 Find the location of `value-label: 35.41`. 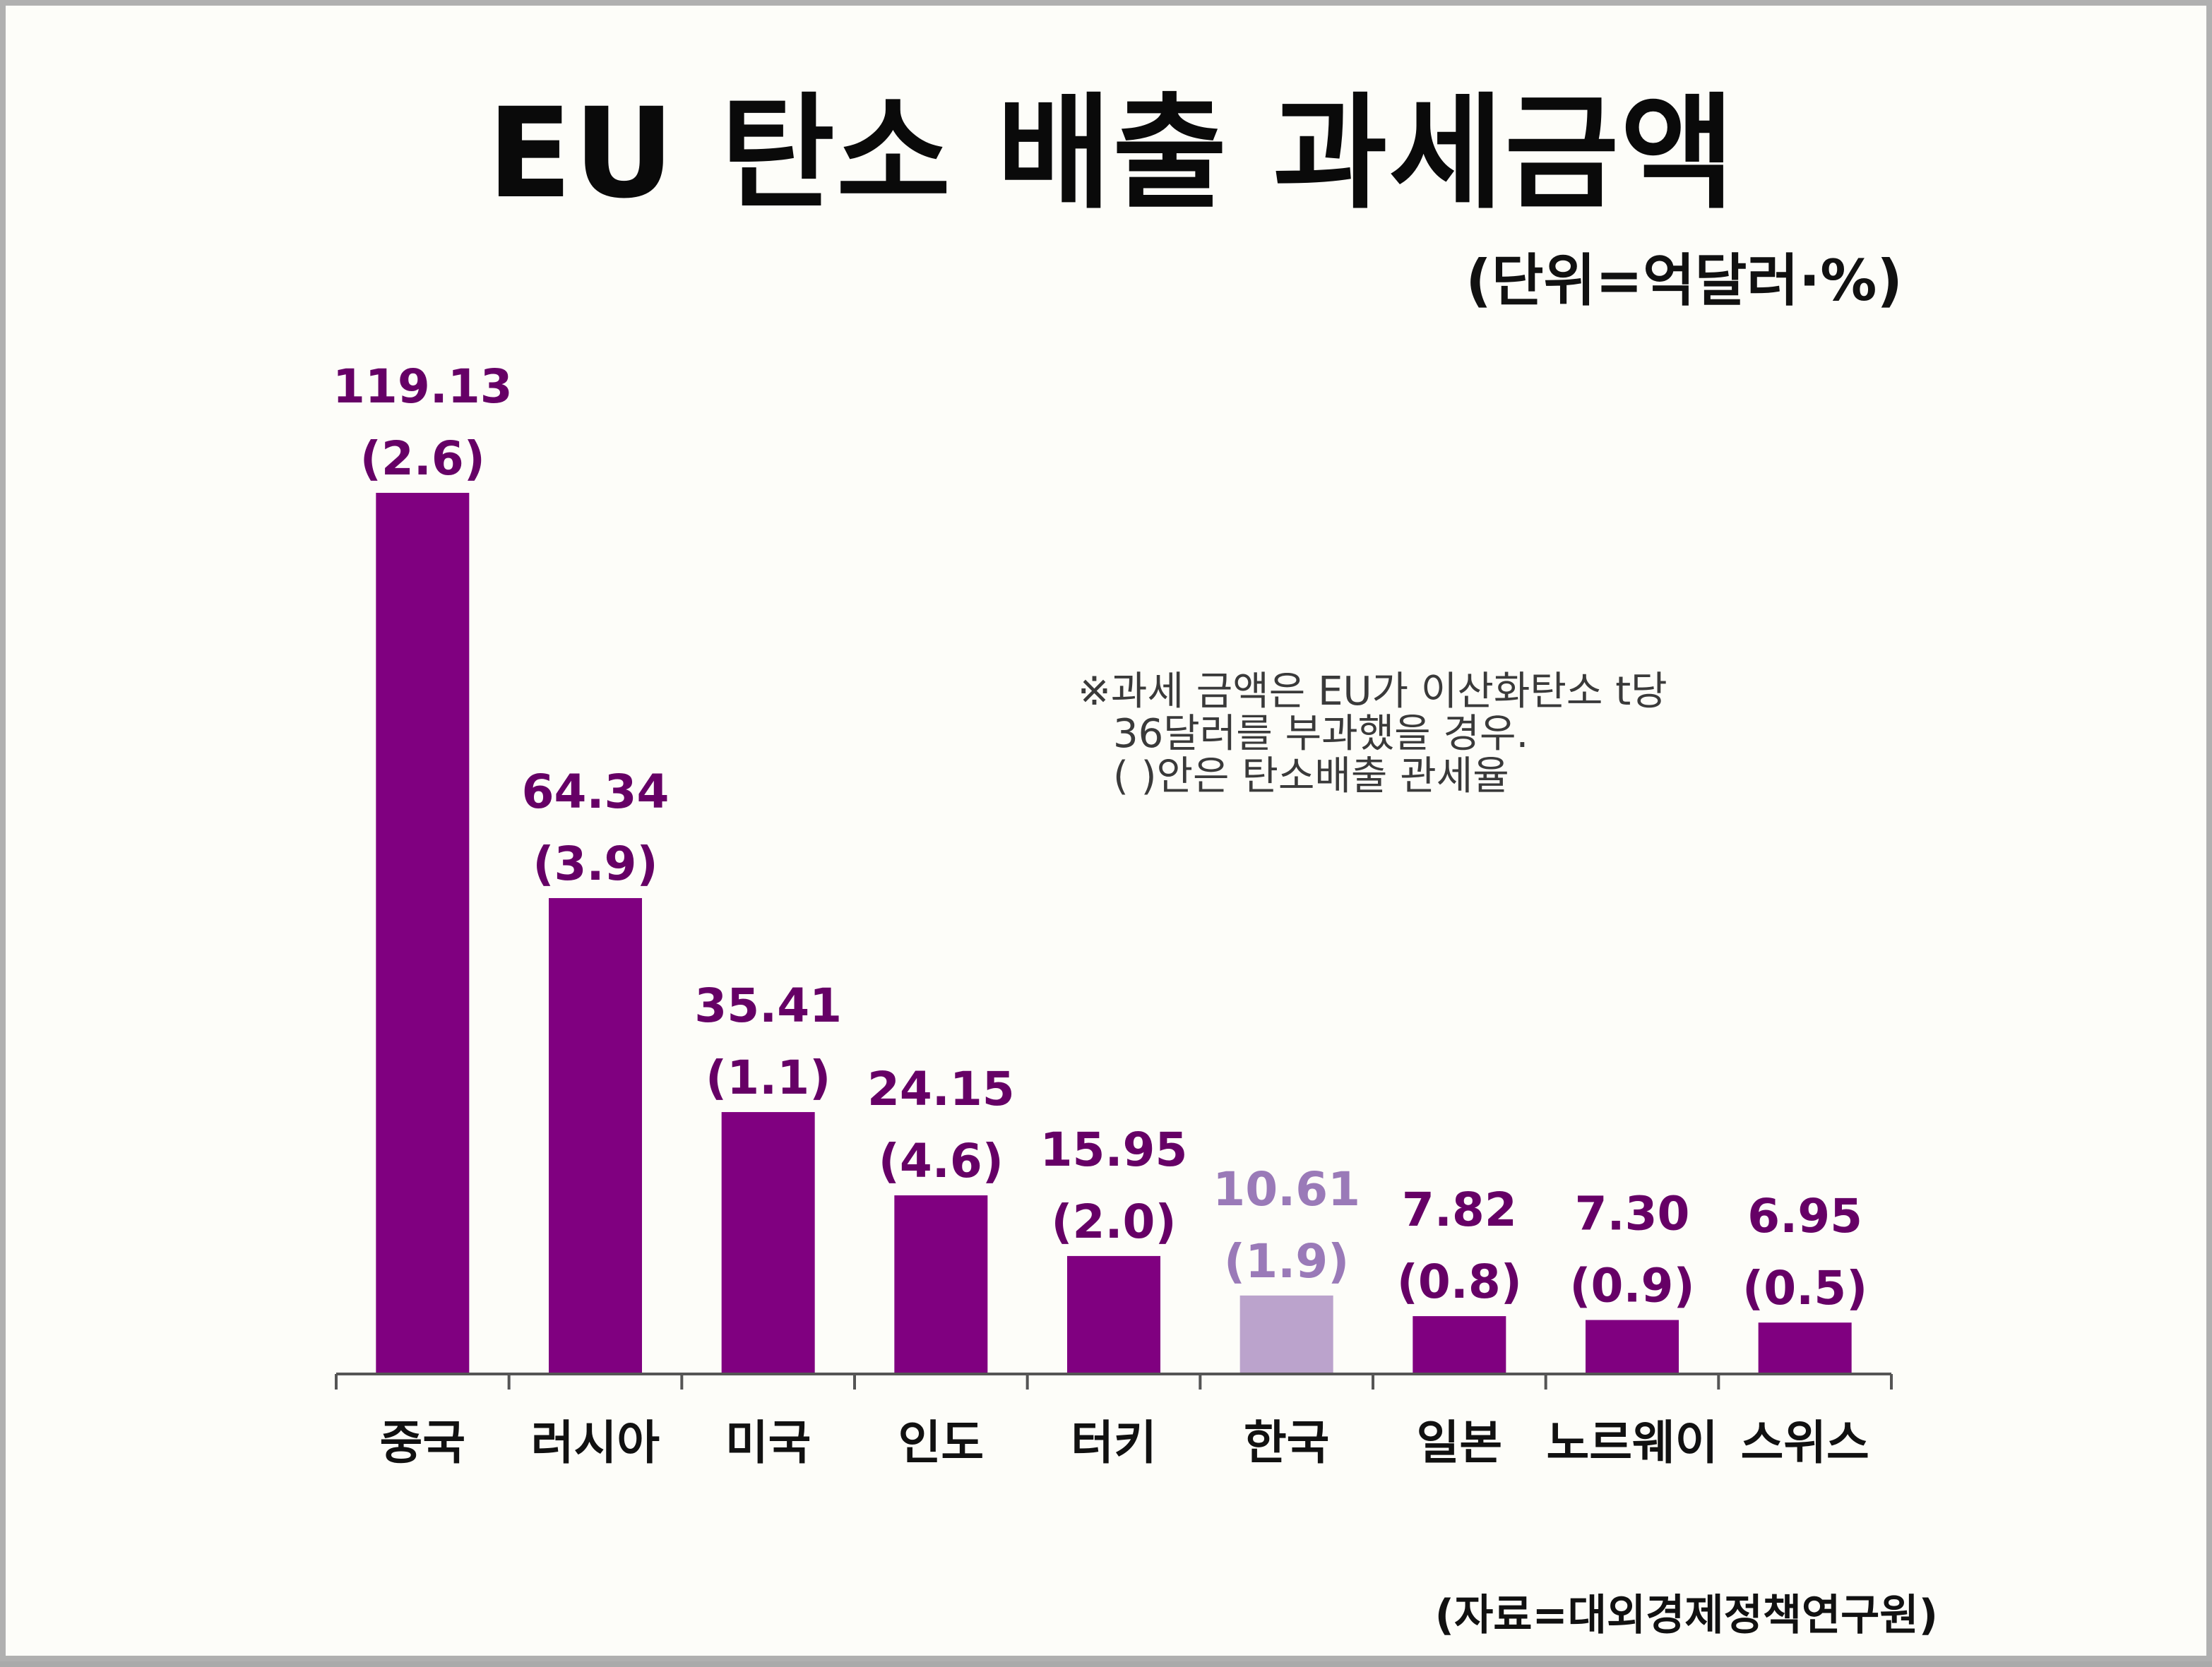

value-label: 35.41 is located at coordinates (768, 1006).